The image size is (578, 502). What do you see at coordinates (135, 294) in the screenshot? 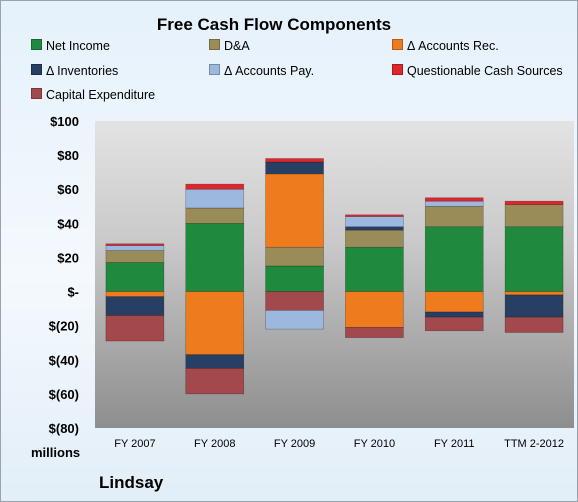
I see `bar-fy-2007-accounts-rec` at bounding box center [135, 294].